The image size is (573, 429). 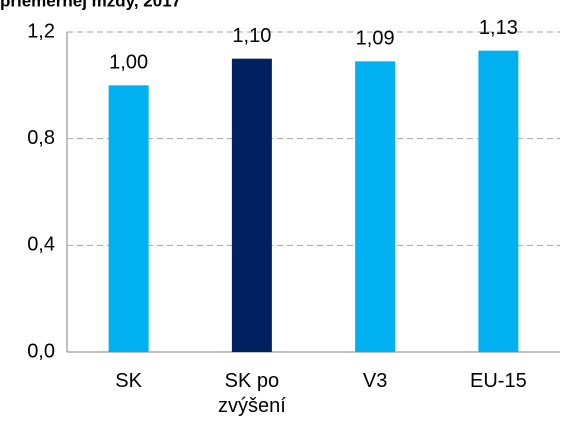 I want to click on y-tick-label: 0,8, so click(x=41, y=138).